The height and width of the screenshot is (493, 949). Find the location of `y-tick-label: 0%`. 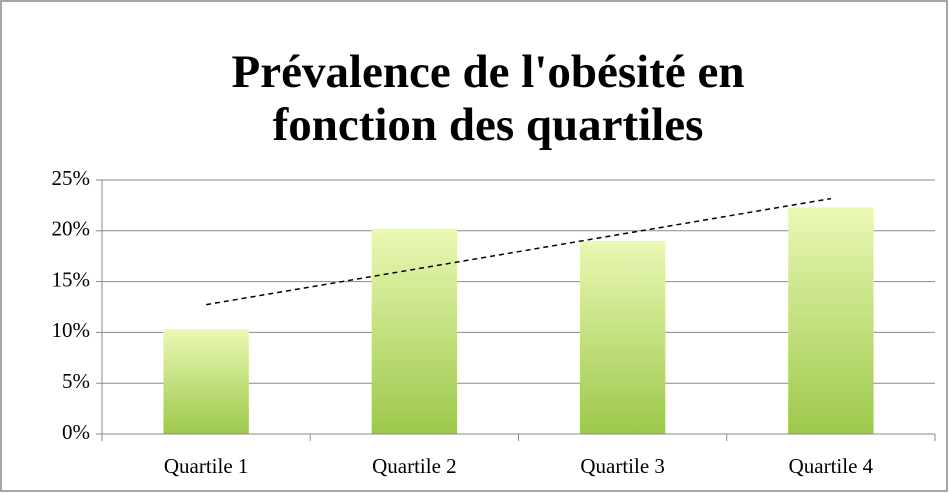

y-tick-label: 0% is located at coordinates (76, 432).